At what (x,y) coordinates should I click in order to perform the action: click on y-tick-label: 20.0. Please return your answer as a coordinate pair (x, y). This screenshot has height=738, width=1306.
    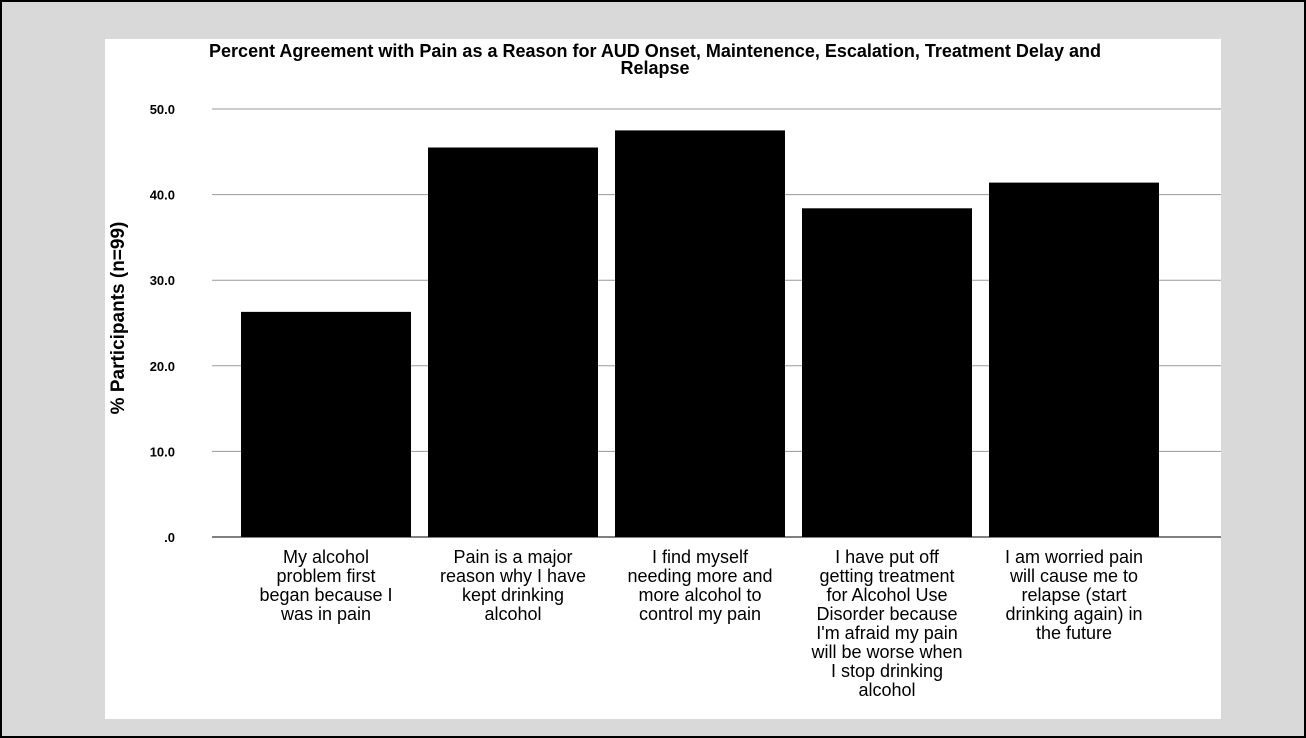
    Looking at the image, I should click on (162, 366).